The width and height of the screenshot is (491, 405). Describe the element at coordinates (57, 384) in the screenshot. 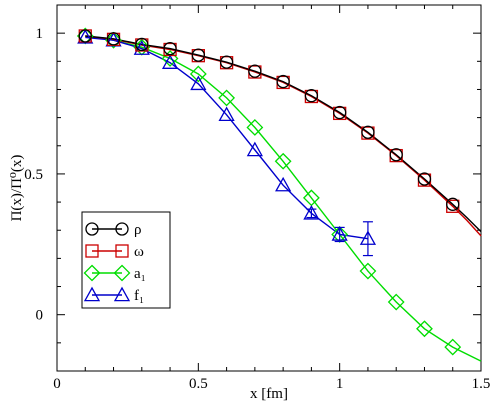

I see `x-tick-label: 0` at that location.